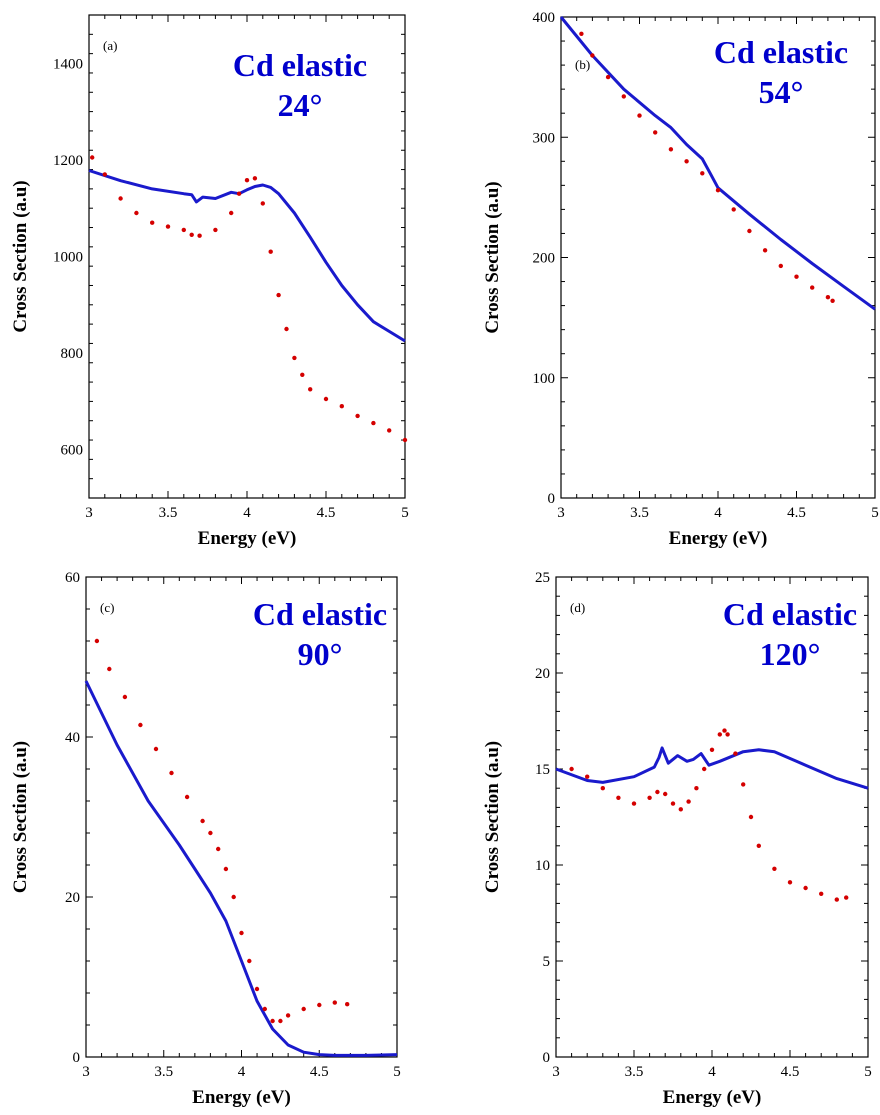 The width and height of the screenshot is (880, 1115). What do you see at coordinates (790, 654) in the screenshot?
I see `annotation-label: 120°` at bounding box center [790, 654].